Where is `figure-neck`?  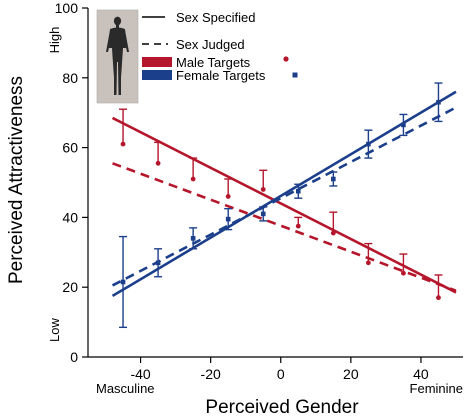 figure-neck is located at coordinates (117, 26).